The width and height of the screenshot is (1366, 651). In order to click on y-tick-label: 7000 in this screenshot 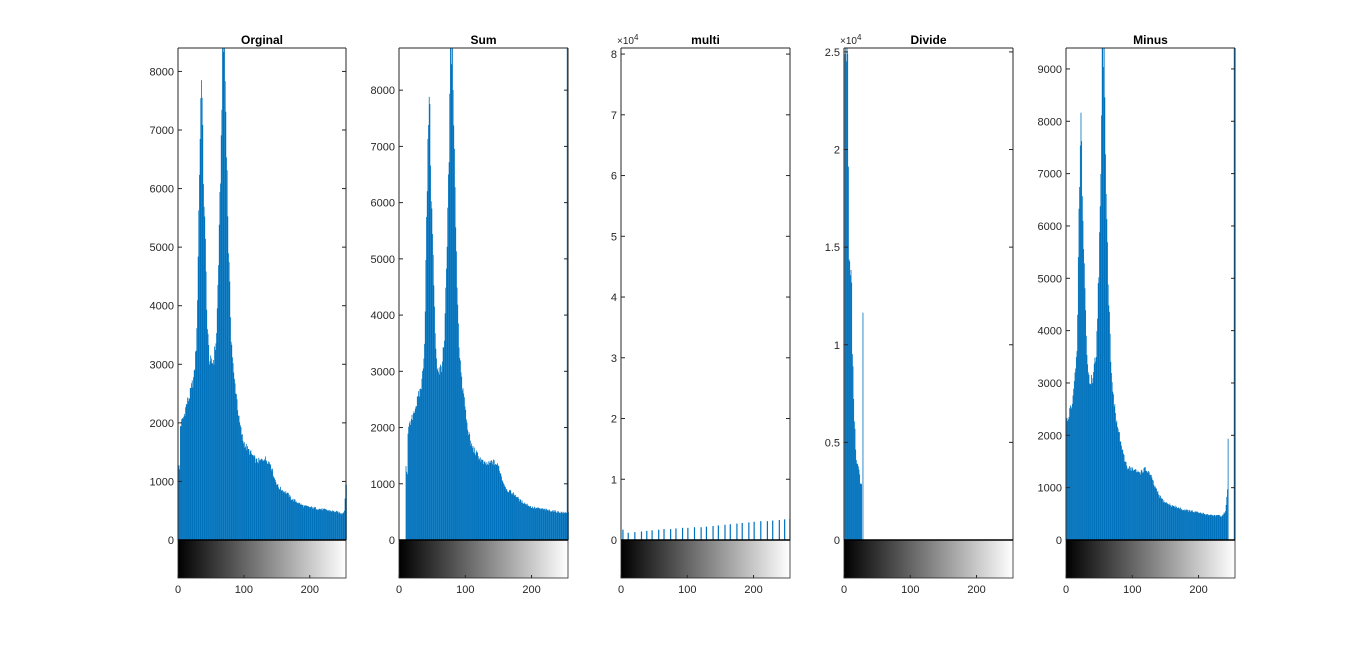, I will do `click(383, 147)`.